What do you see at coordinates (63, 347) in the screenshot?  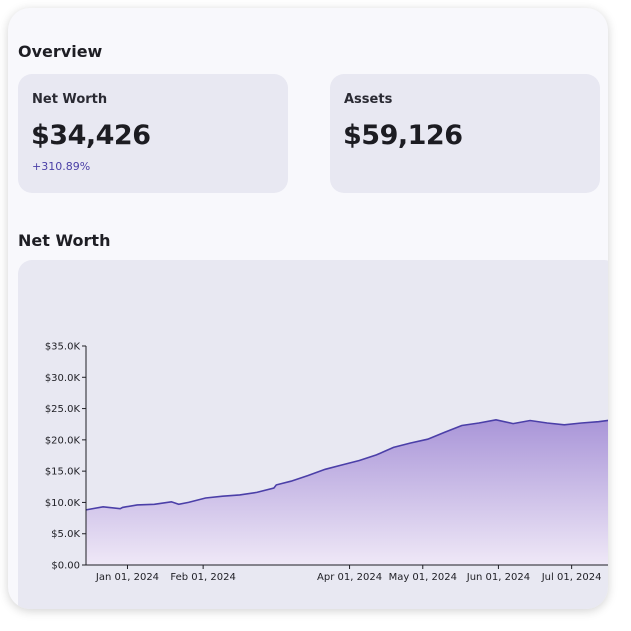 I see `y-tick-label: $35.0K` at bounding box center [63, 347].